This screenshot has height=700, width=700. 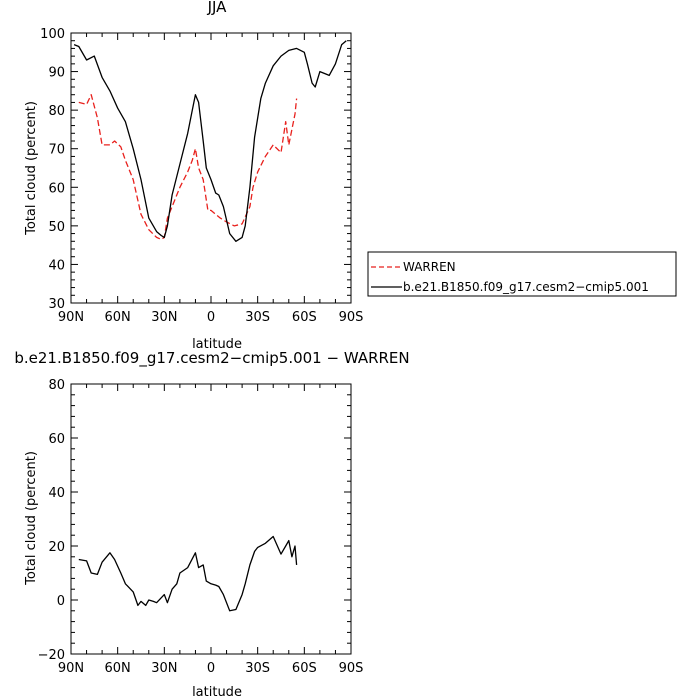 I want to click on y-tick-label: 70, so click(x=56, y=150).